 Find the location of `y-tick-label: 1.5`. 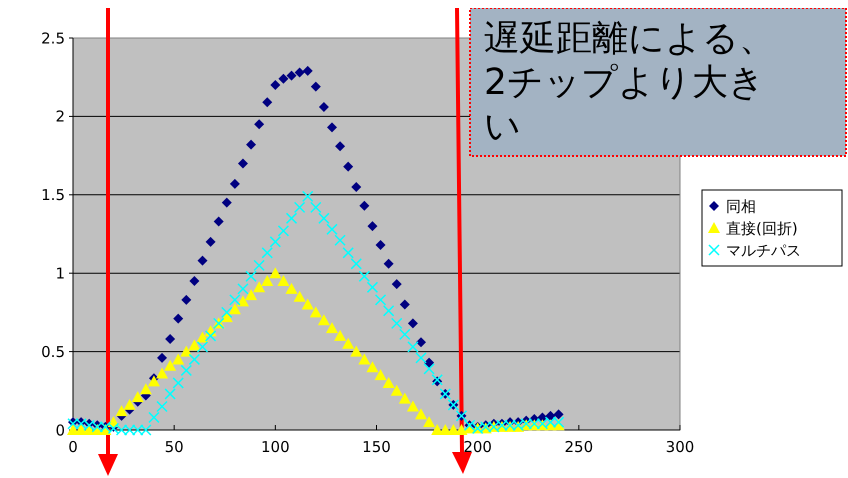

y-tick-label: 1.5 is located at coordinates (53, 195).